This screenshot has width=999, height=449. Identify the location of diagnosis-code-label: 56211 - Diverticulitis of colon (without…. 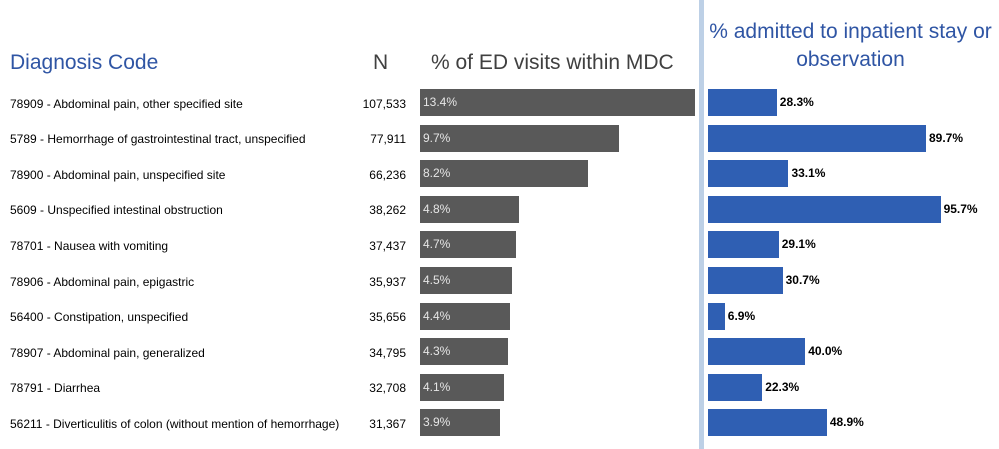
(175, 423).